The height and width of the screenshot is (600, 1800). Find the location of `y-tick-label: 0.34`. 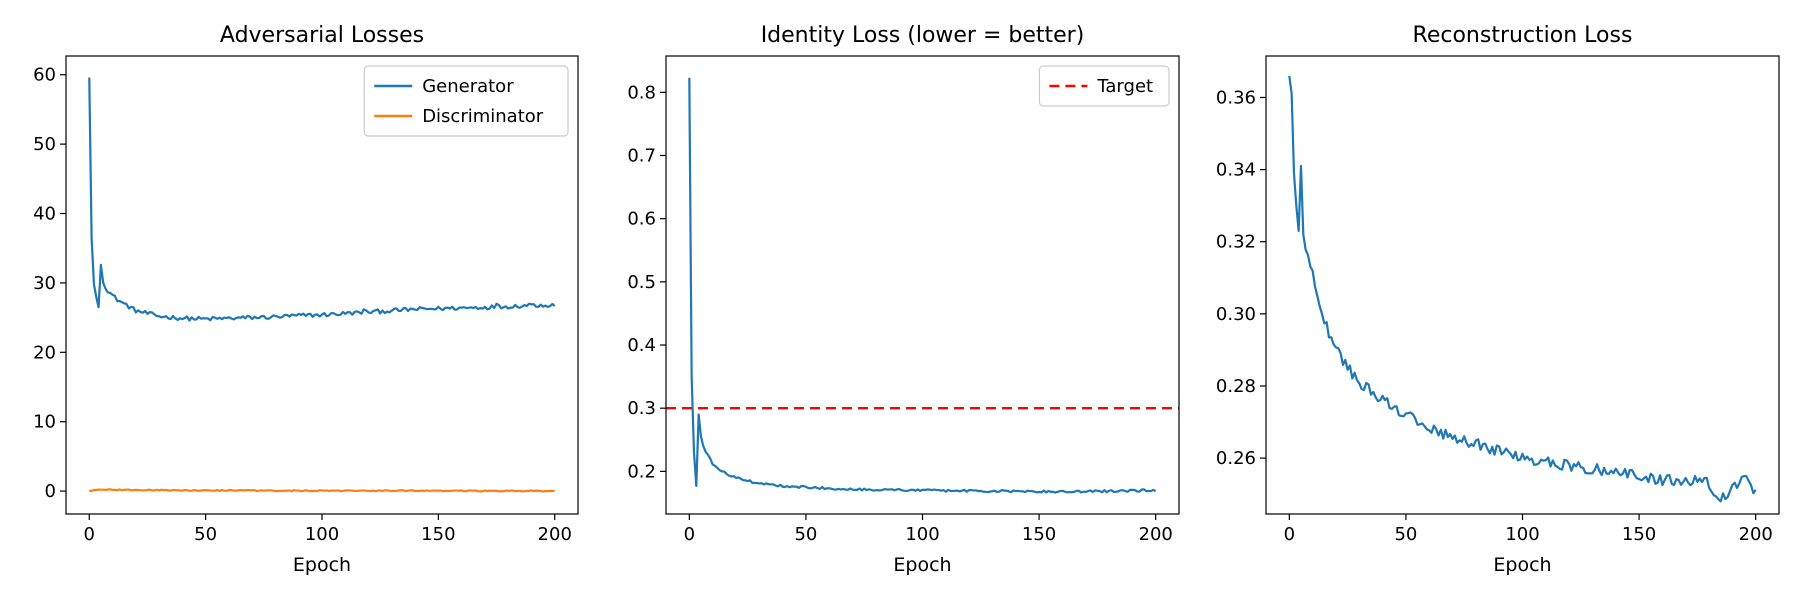

y-tick-label: 0.34 is located at coordinates (1236, 170).